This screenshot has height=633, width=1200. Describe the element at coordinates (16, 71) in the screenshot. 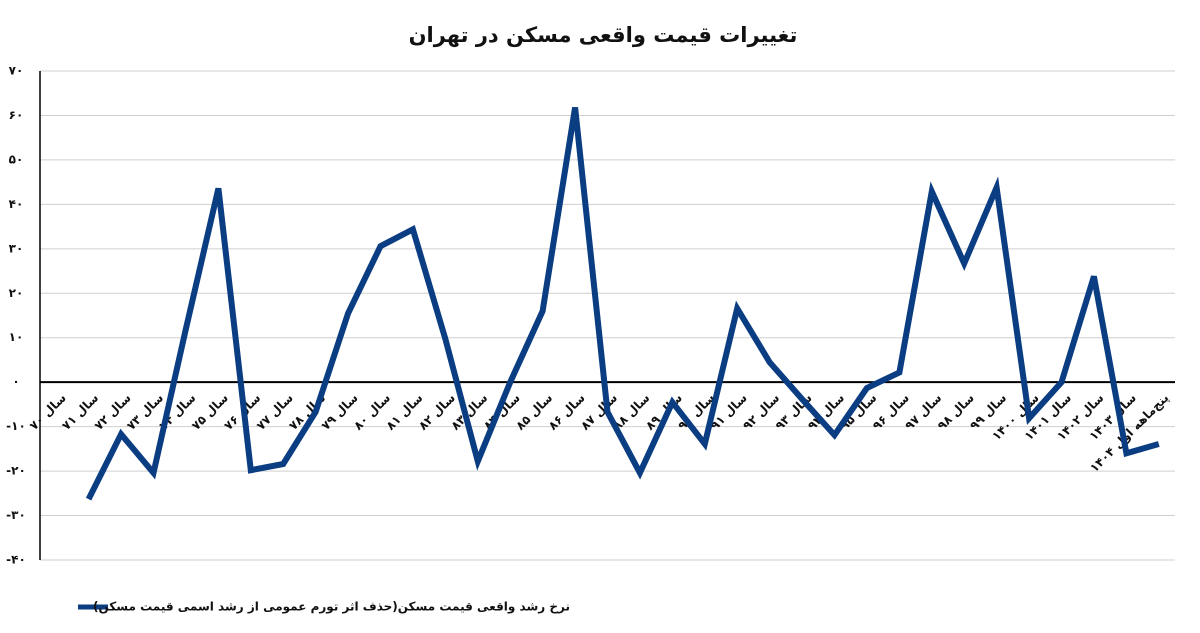

I see `y-tick-label: ۷۰` at that location.